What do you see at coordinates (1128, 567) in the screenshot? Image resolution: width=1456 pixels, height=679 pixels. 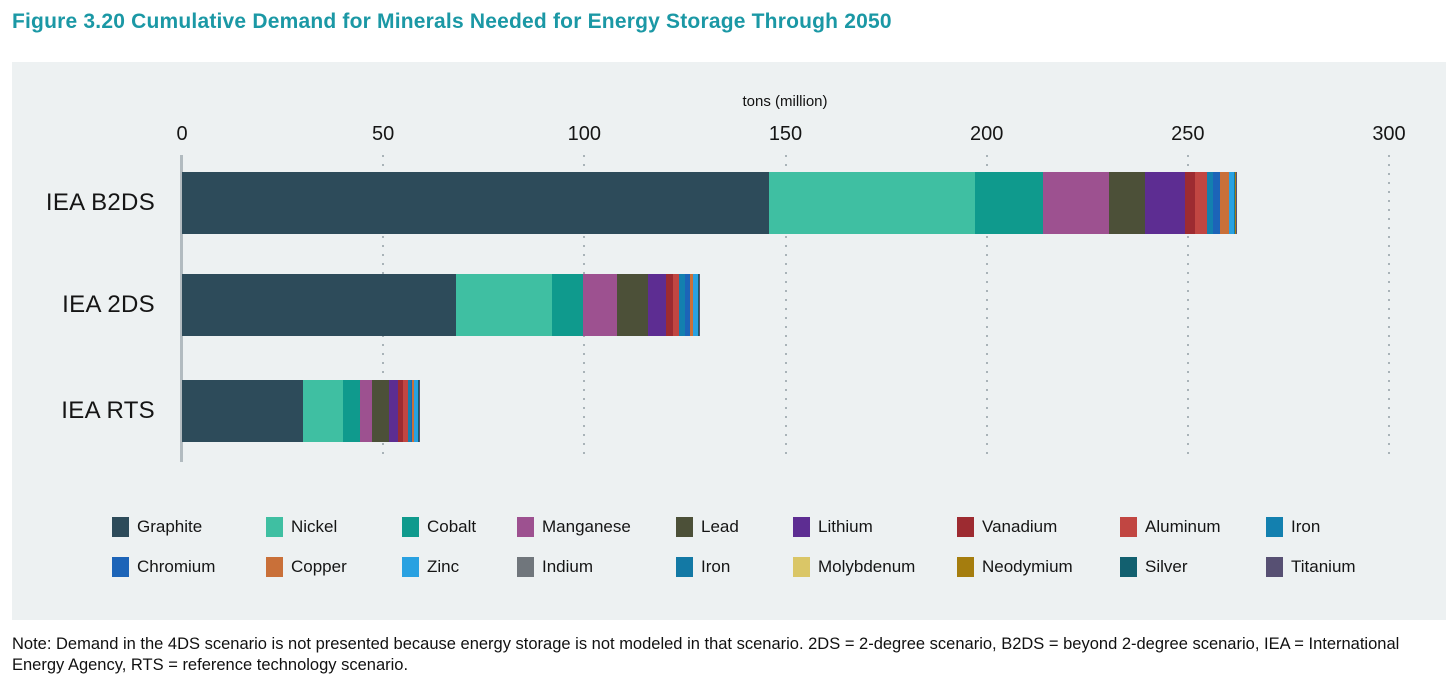 I see `legend-swatch-silver` at bounding box center [1128, 567].